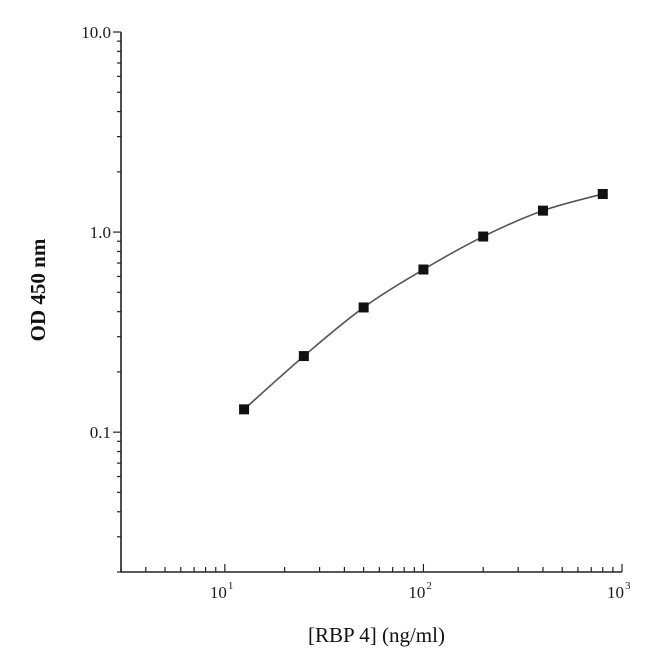  Describe the element at coordinates (100, 232) in the screenshot. I see `y-tick-label: 1.0` at that location.